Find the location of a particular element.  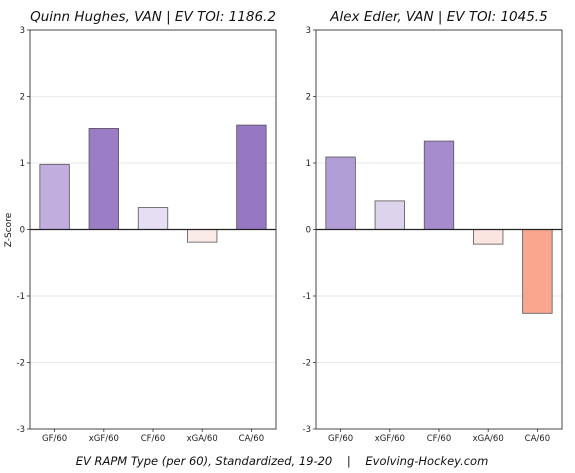

y-axis-label: Z-Score is located at coordinates (9, 229).